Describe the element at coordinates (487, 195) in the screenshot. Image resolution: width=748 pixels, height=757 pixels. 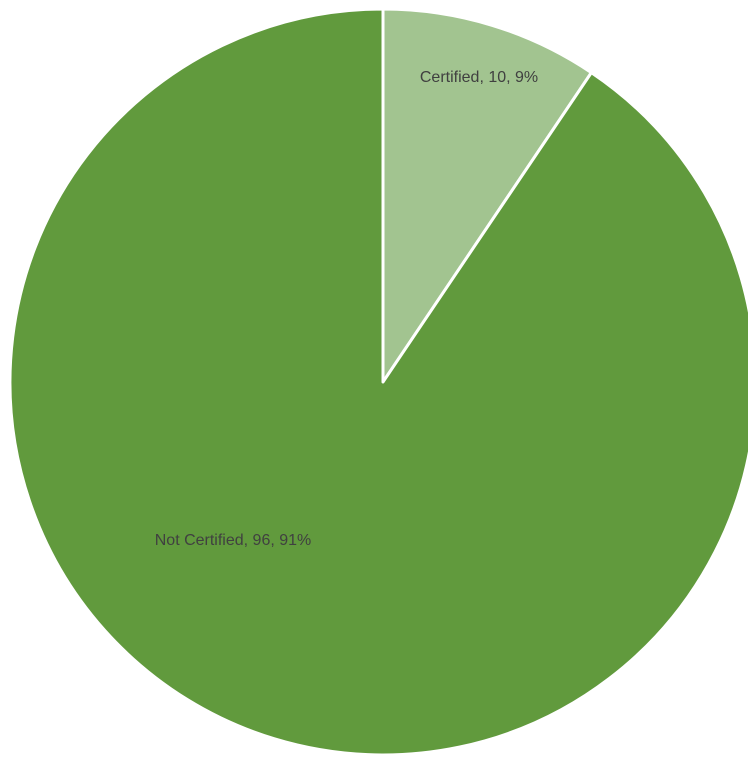
I see `pie-slice-certified` at that location.